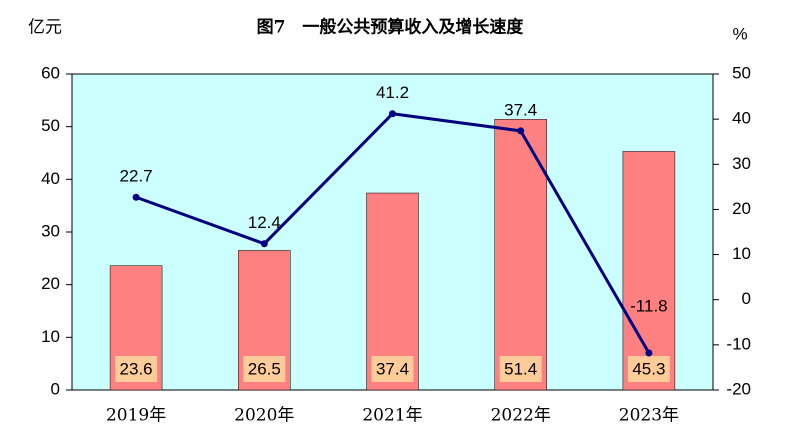  What do you see at coordinates (50, 336) in the screenshot?
I see `y-tick-label: 10` at bounding box center [50, 336].